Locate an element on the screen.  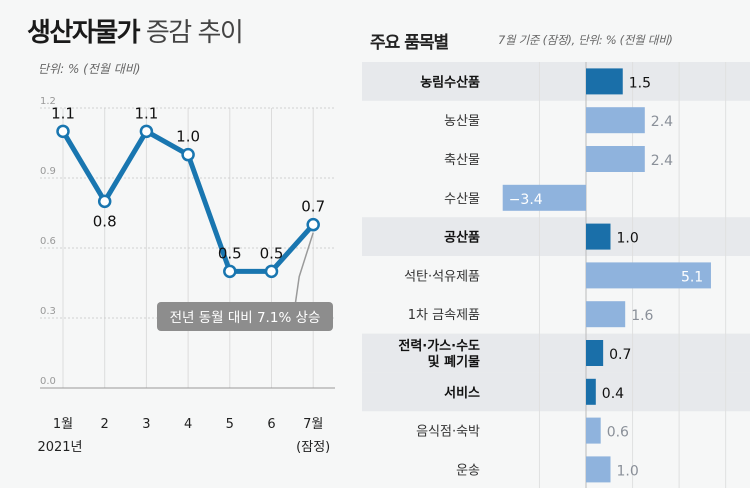
value-label: 1.6 is located at coordinates (642, 316).